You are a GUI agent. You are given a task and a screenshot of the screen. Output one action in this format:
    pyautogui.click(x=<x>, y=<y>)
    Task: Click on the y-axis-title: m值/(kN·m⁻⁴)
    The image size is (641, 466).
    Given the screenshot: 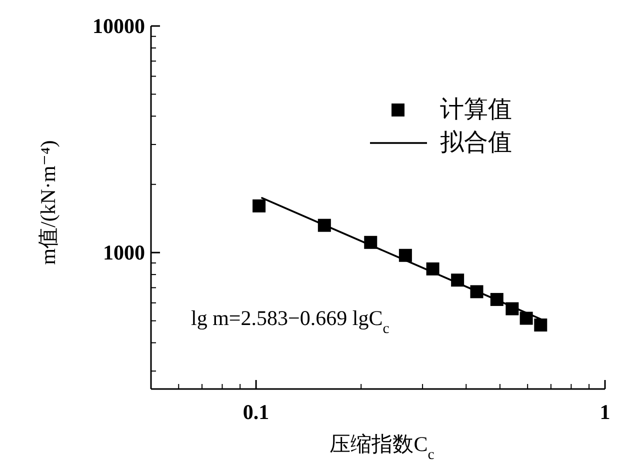 What is the action you would take?
    pyautogui.click(x=48, y=202)
    